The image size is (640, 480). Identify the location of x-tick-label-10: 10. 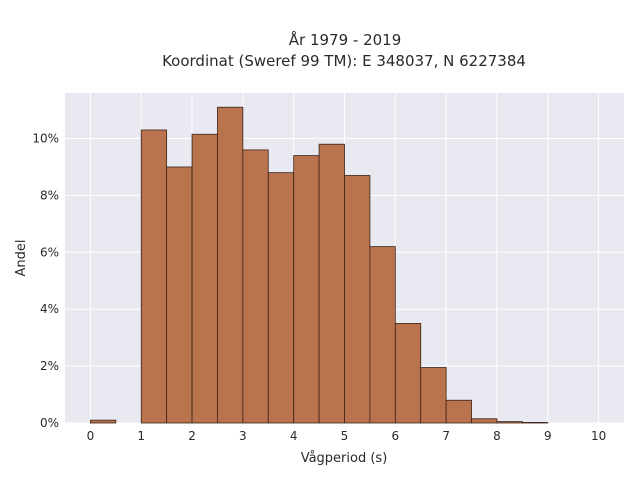
(598, 436).